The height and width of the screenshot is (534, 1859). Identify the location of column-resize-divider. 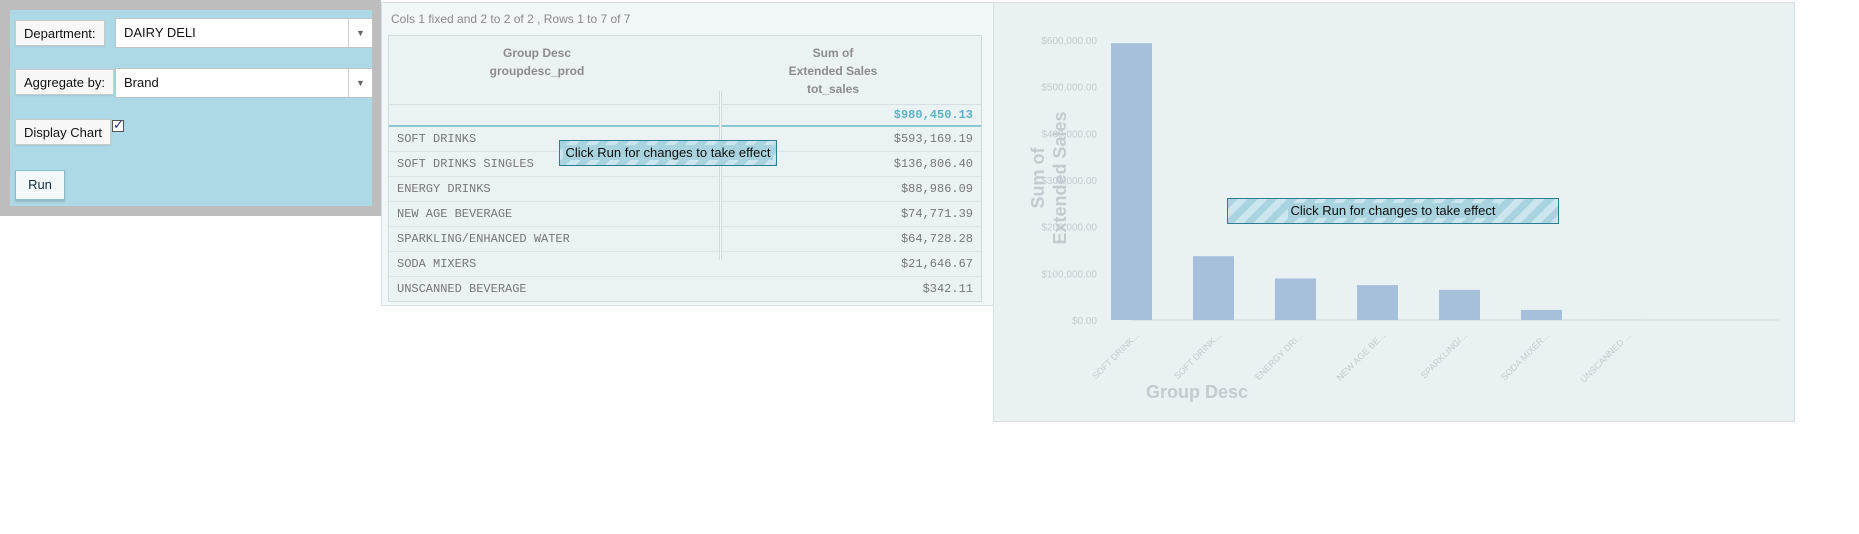
(720, 175).